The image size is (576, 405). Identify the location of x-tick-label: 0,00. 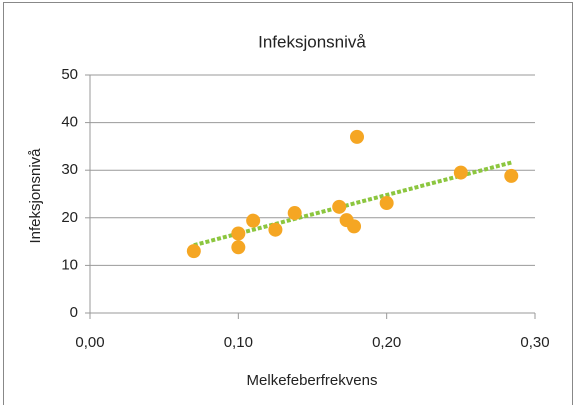
(89, 342).